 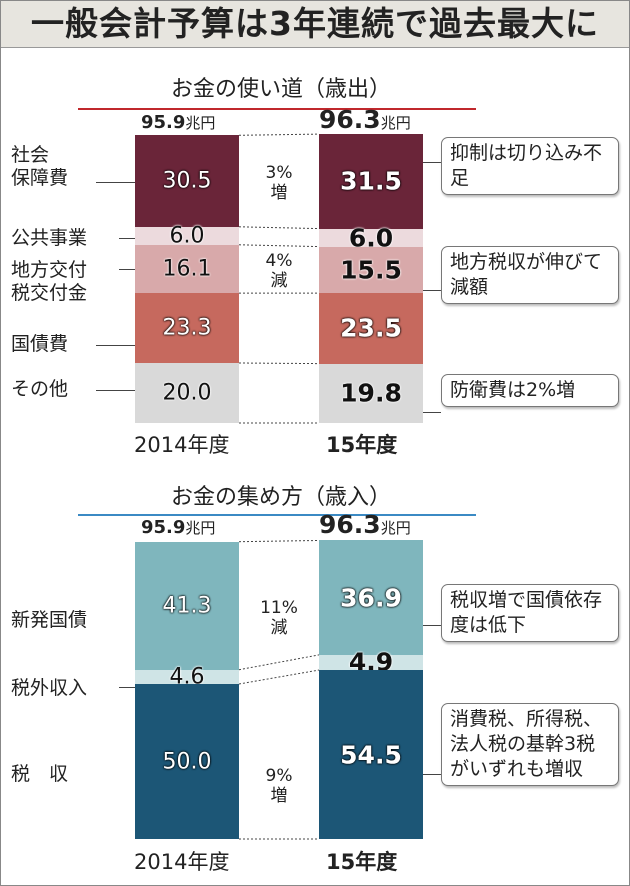 I want to click on data-label: 6.0, so click(x=187, y=236).